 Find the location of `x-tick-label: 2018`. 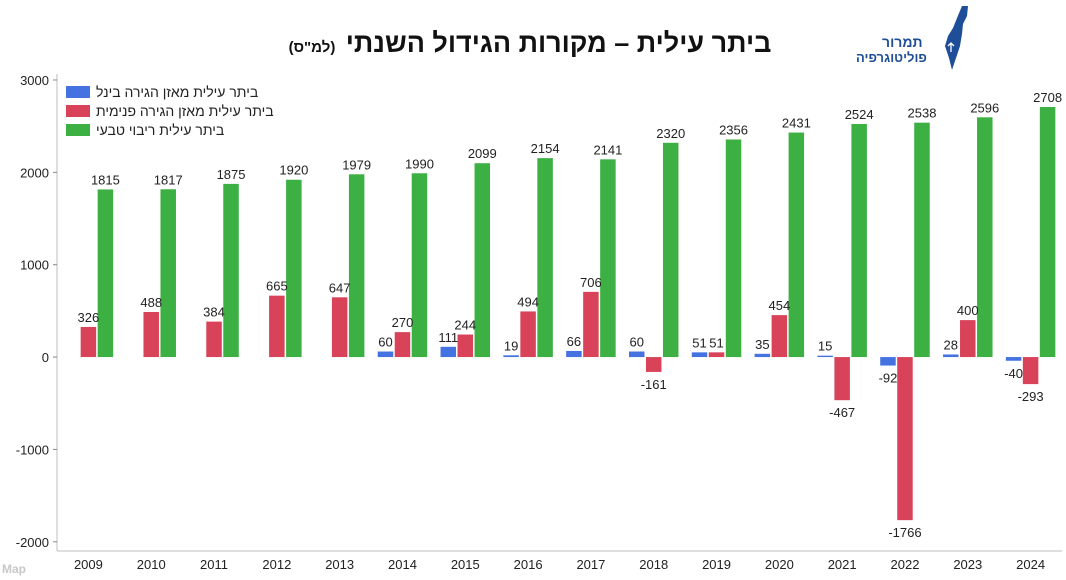

x-tick-label: 2018 is located at coordinates (653, 564).